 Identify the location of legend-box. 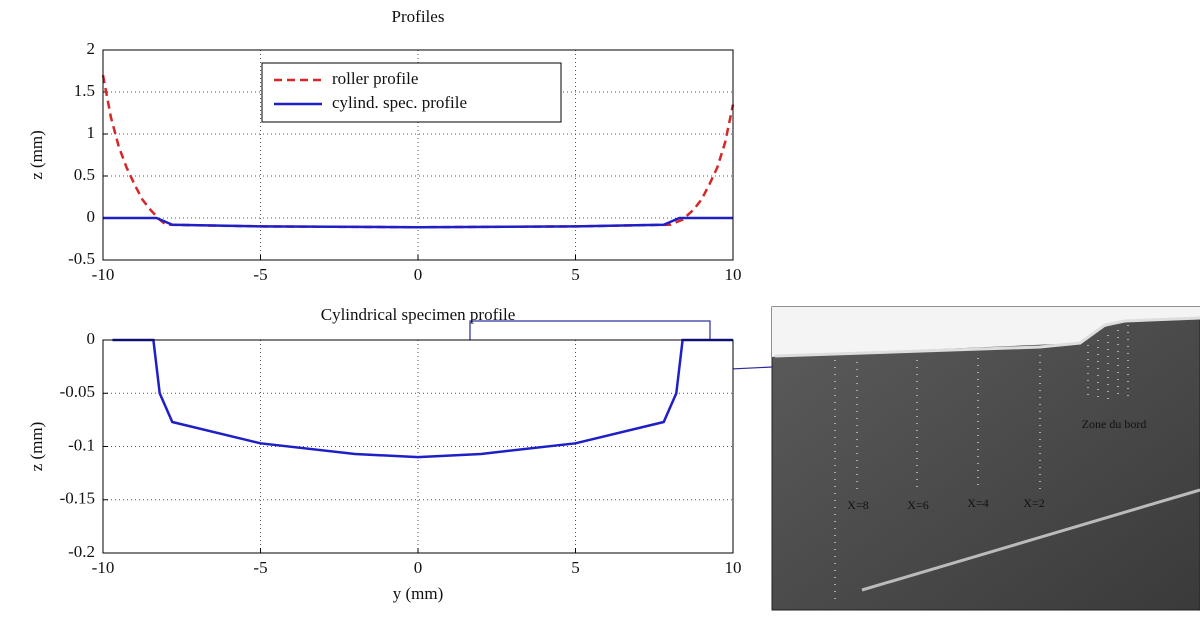
(411, 92).